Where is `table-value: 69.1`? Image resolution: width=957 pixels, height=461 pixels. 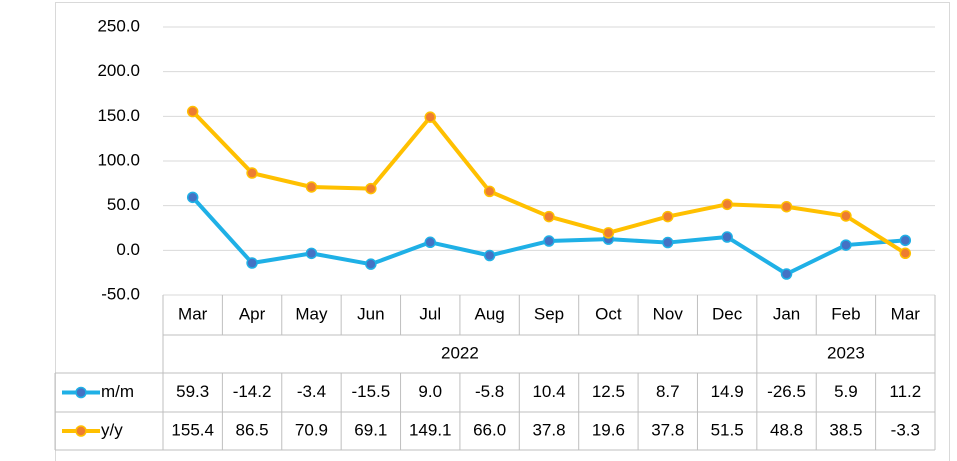 table-value: 69.1 is located at coordinates (370, 429).